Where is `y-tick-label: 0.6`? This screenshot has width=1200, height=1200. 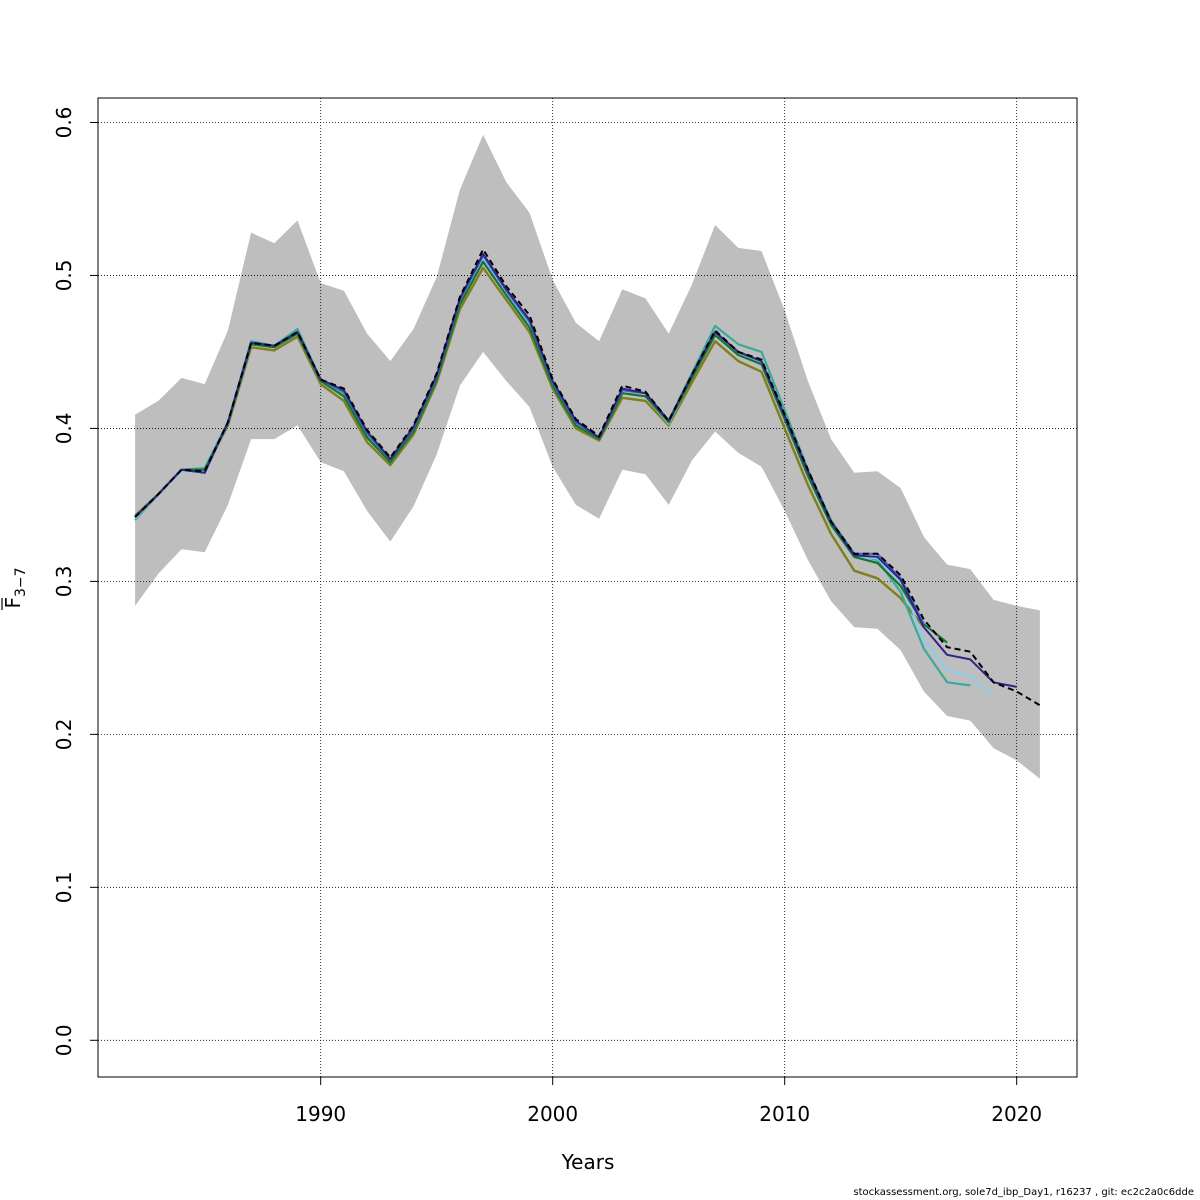
y-tick-label: 0.6 is located at coordinates (64, 123).